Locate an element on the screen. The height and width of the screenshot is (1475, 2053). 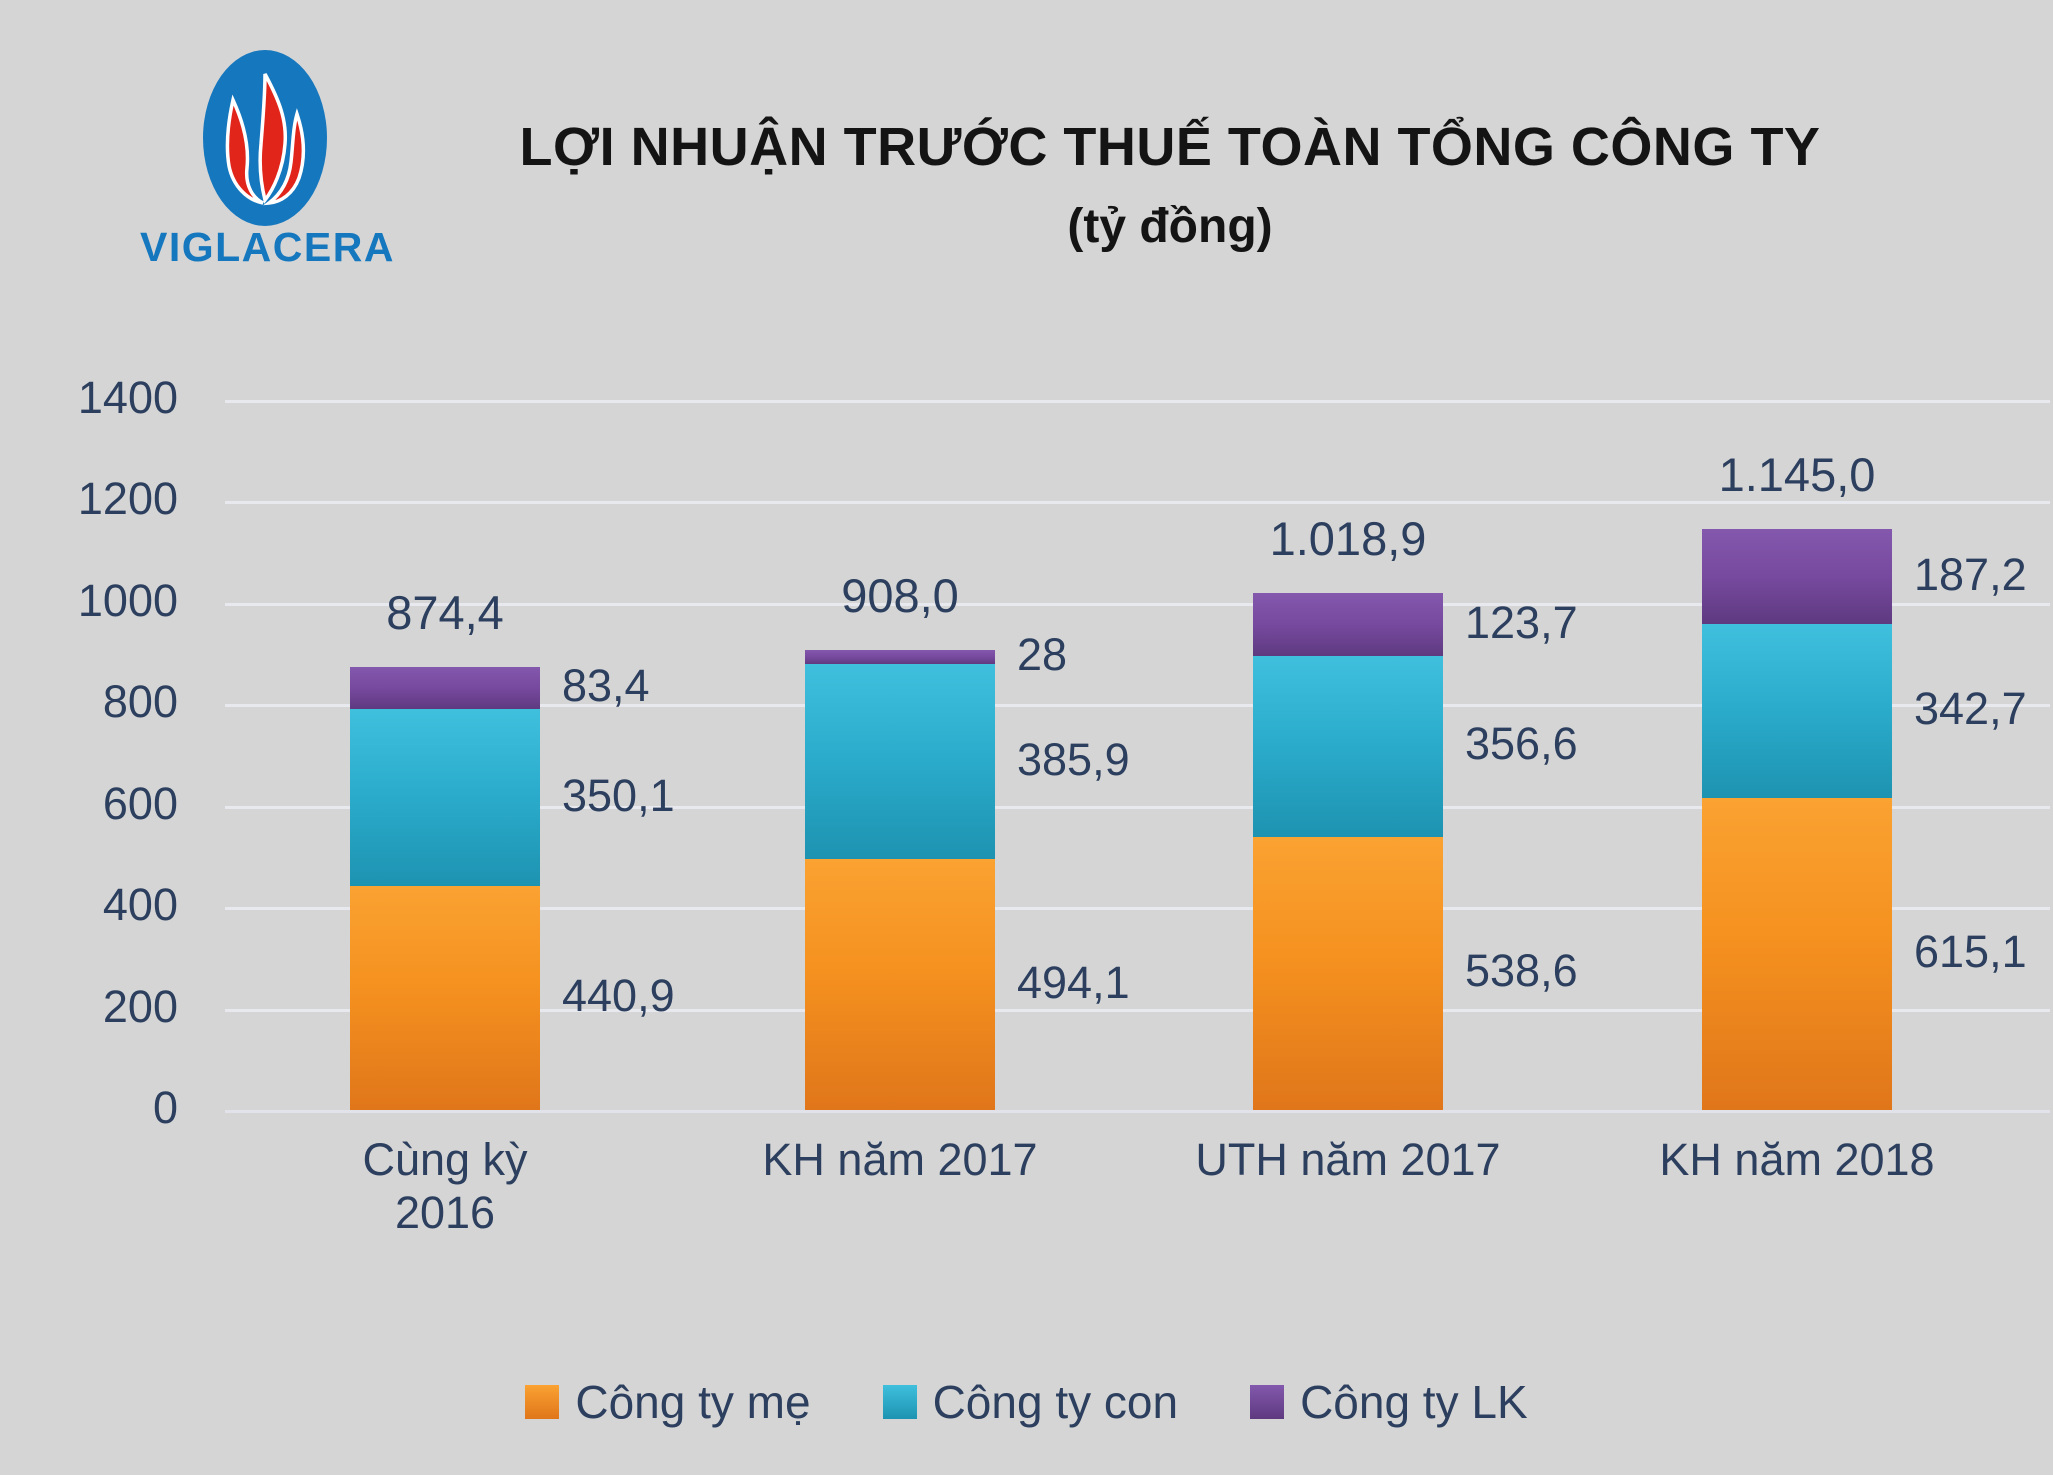
y-axis-tick-label: 1000 is located at coordinates (127, 600).